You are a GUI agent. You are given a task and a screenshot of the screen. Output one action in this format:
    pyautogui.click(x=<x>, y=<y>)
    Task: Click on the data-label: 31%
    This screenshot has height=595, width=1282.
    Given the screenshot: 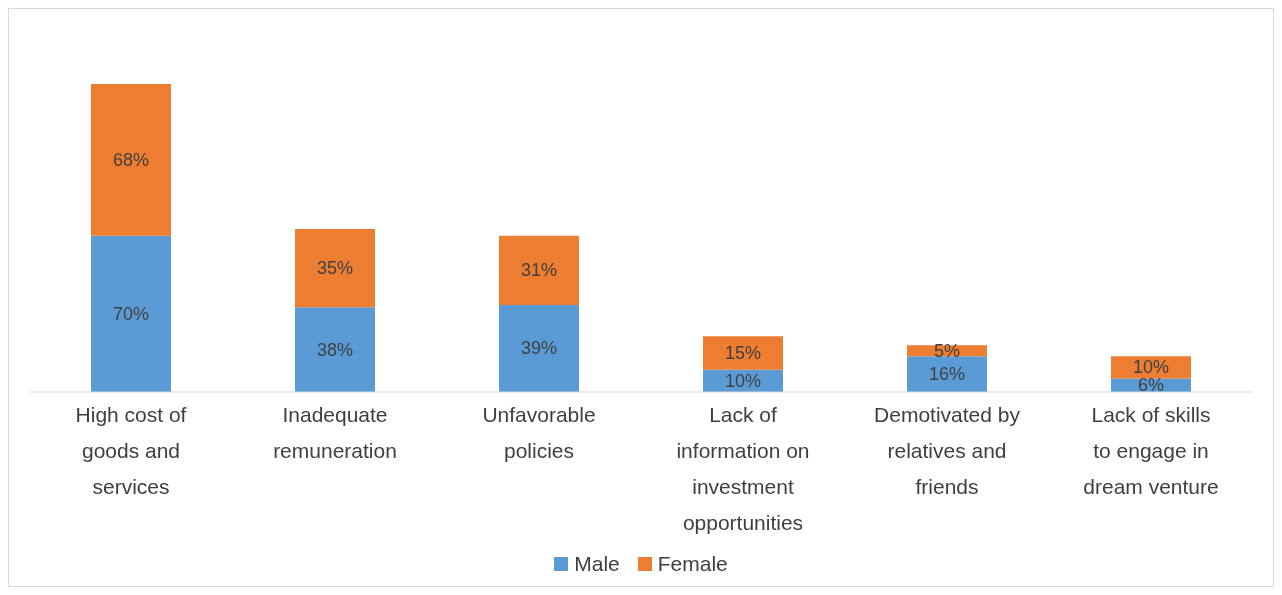 What is the action you would take?
    pyautogui.click(x=539, y=270)
    